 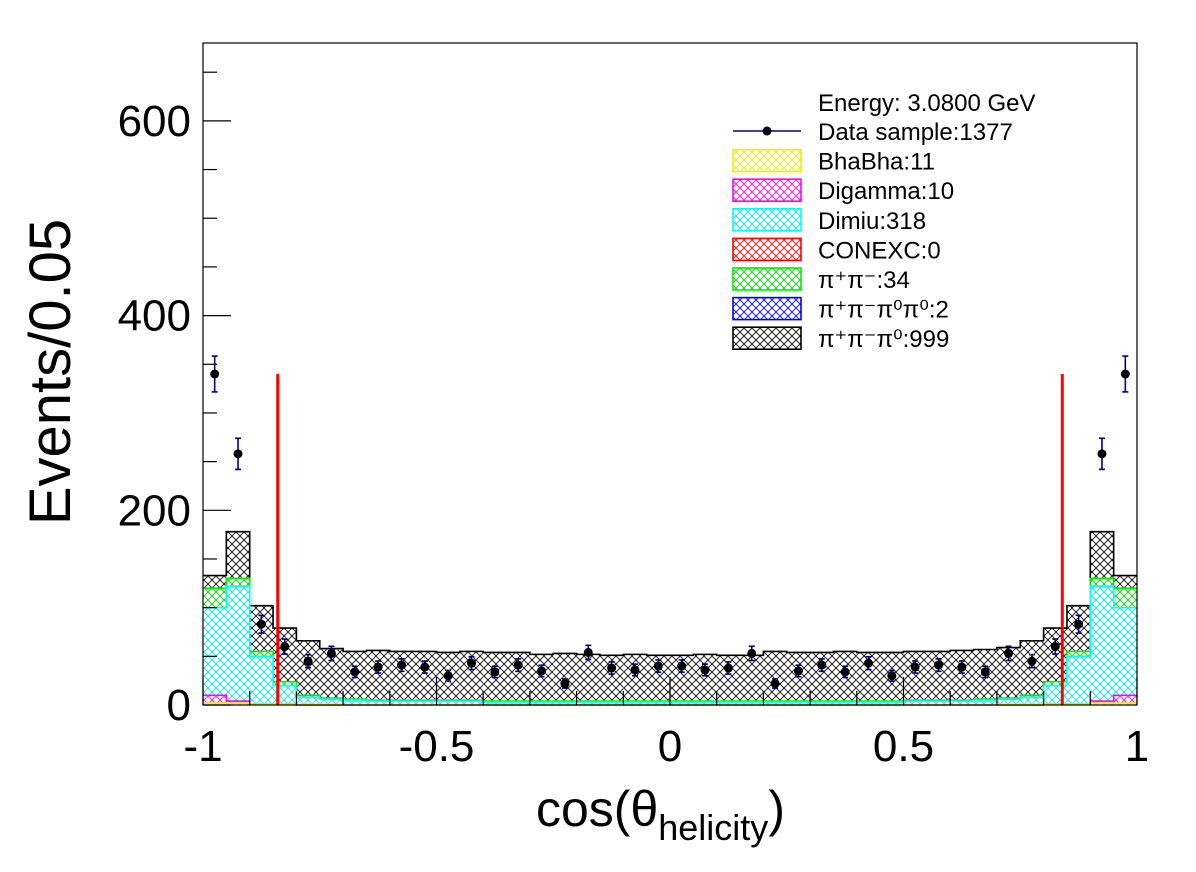 What do you see at coordinates (926, 103) in the screenshot?
I see `legend-header: Energy: 3.0800 GeV` at bounding box center [926, 103].